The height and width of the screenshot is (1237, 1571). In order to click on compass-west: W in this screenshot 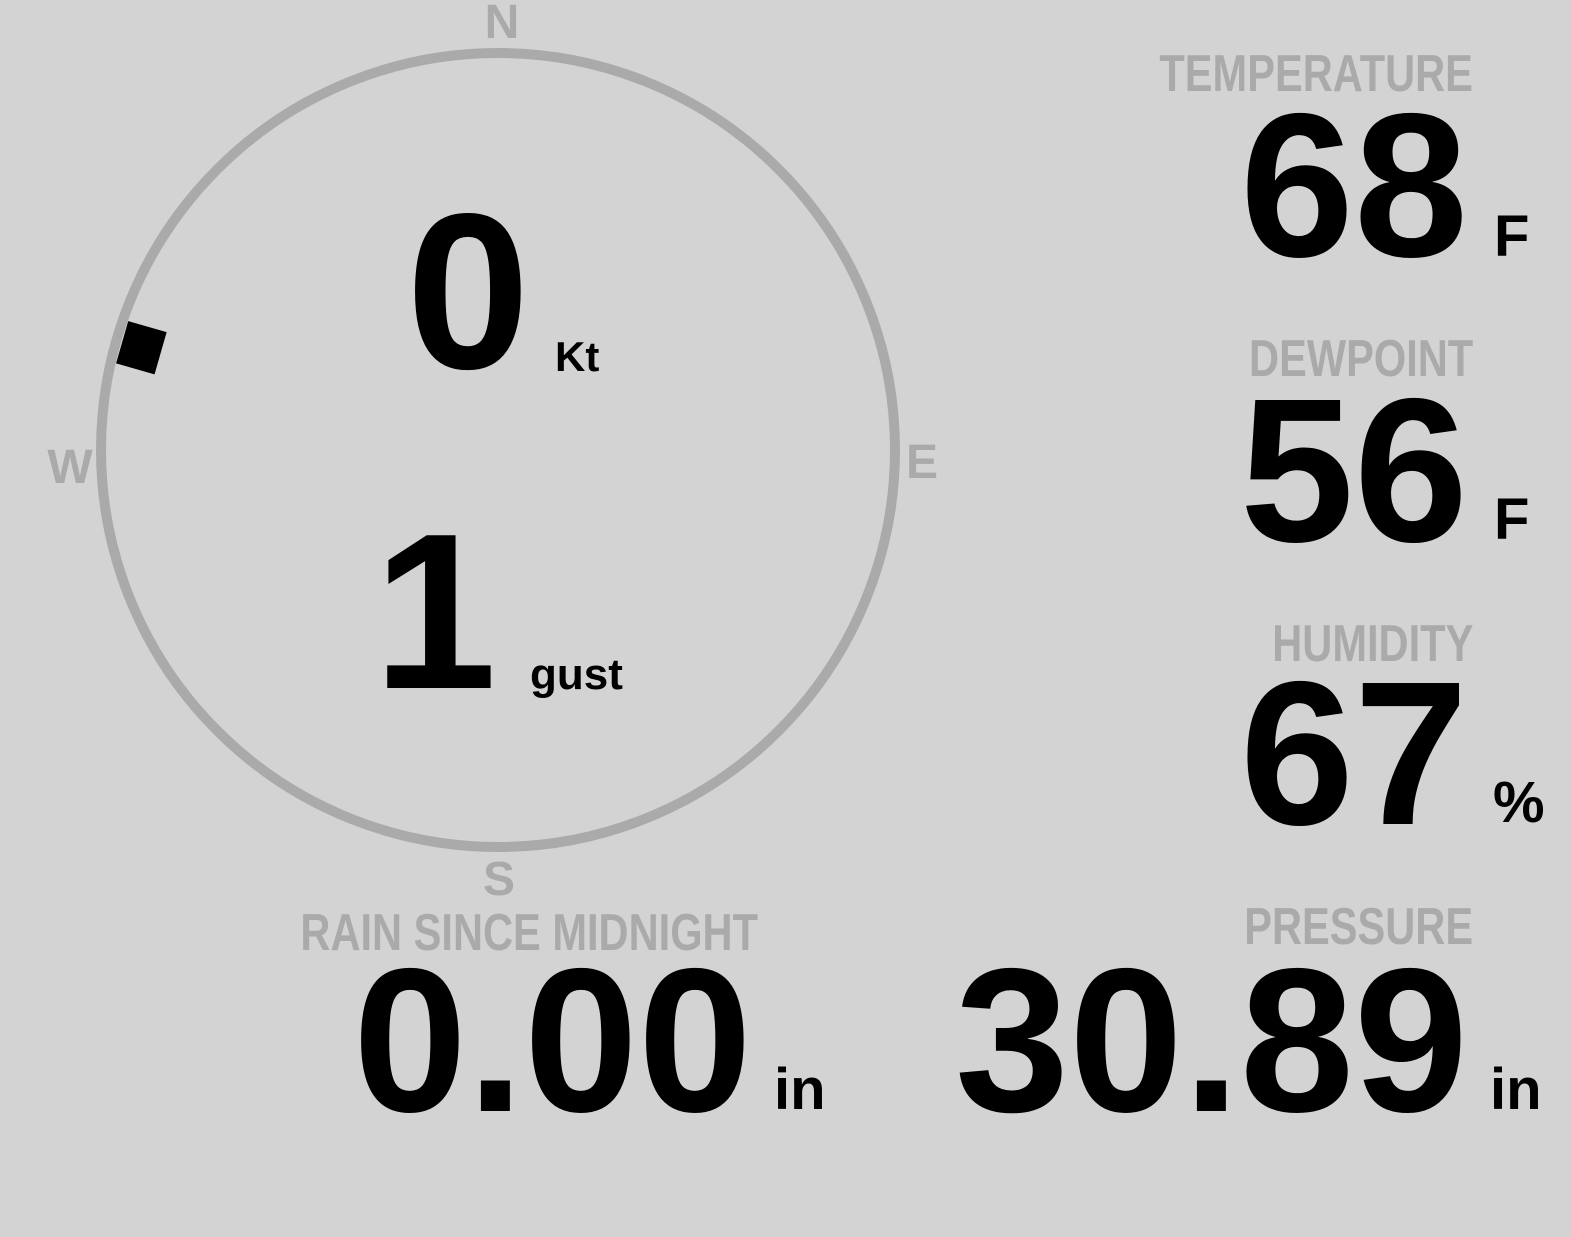, I will do `click(70, 467)`.